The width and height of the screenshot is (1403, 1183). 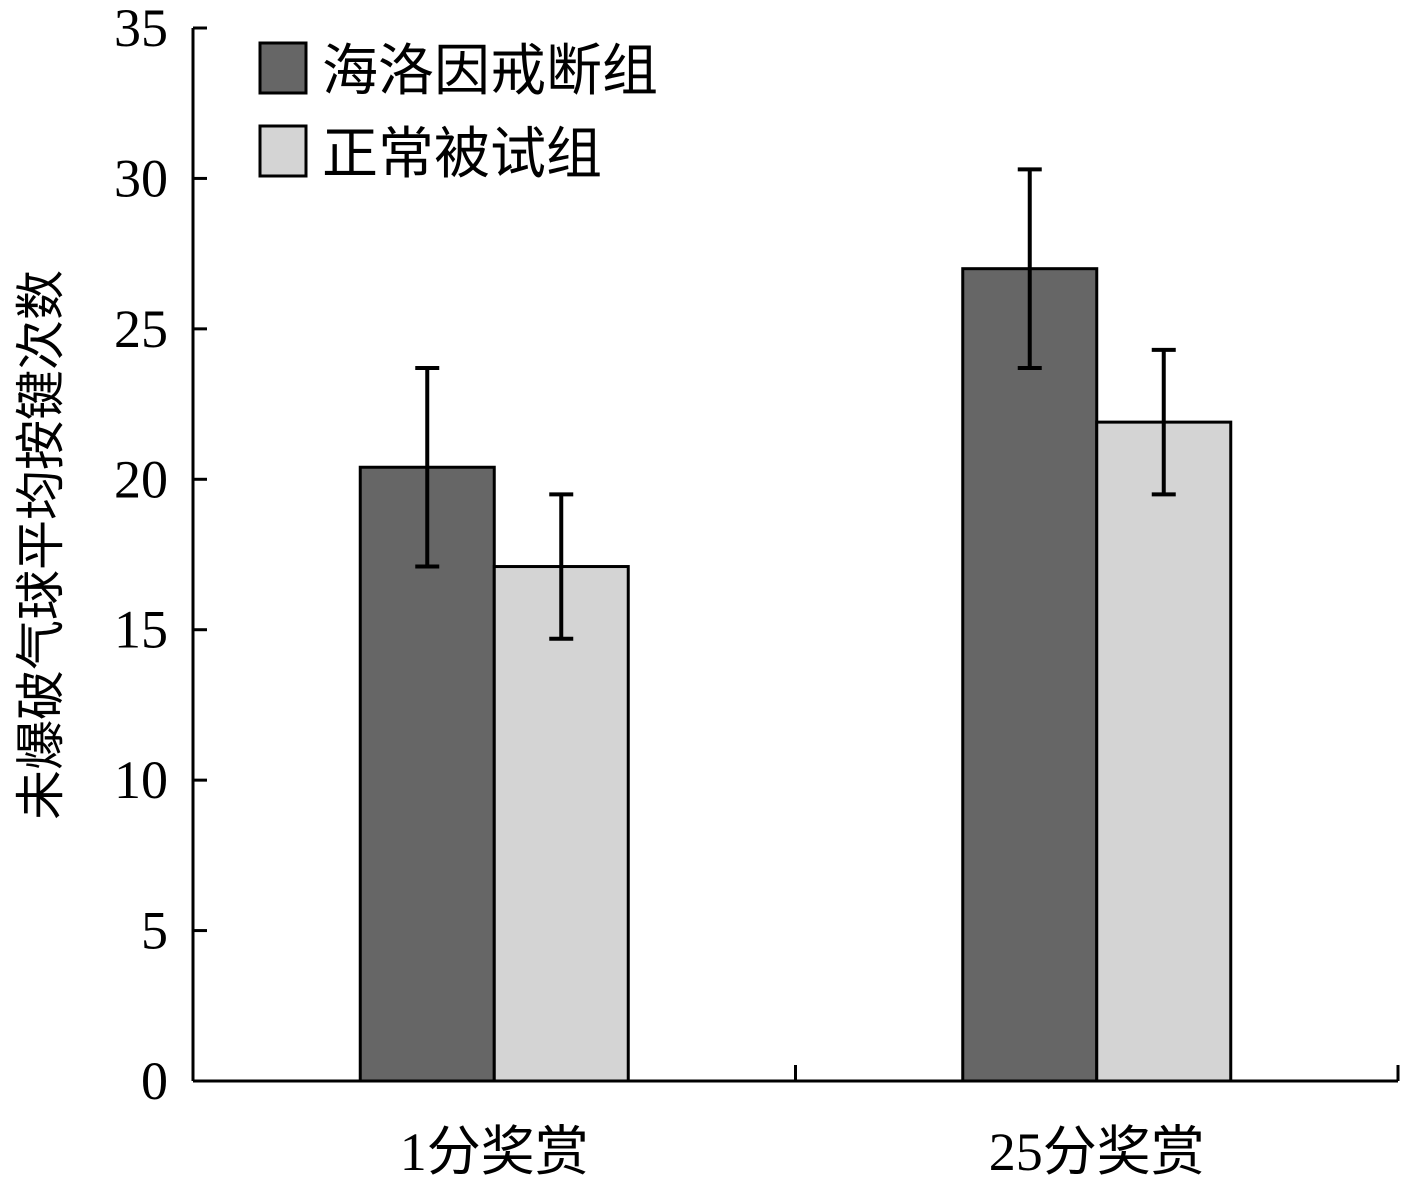 What do you see at coordinates (154, 1081) in the screenshot?
I see `y-tick-label: 0` at bounding box center [154, 1081].